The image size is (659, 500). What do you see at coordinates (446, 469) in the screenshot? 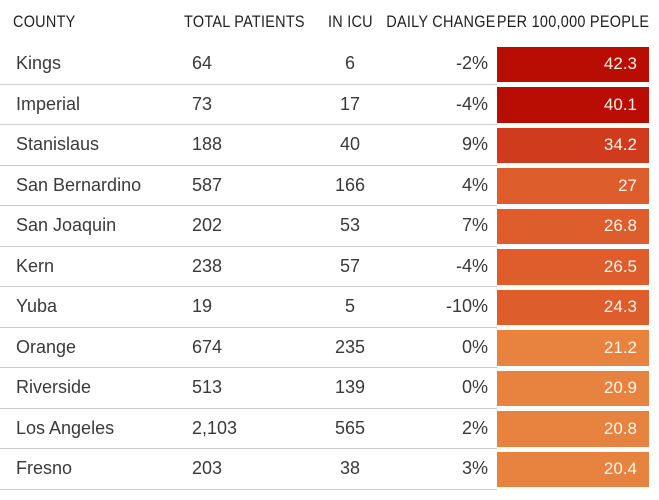
I see `daily-change-cell: 3%` at bounding box center [446, 469].